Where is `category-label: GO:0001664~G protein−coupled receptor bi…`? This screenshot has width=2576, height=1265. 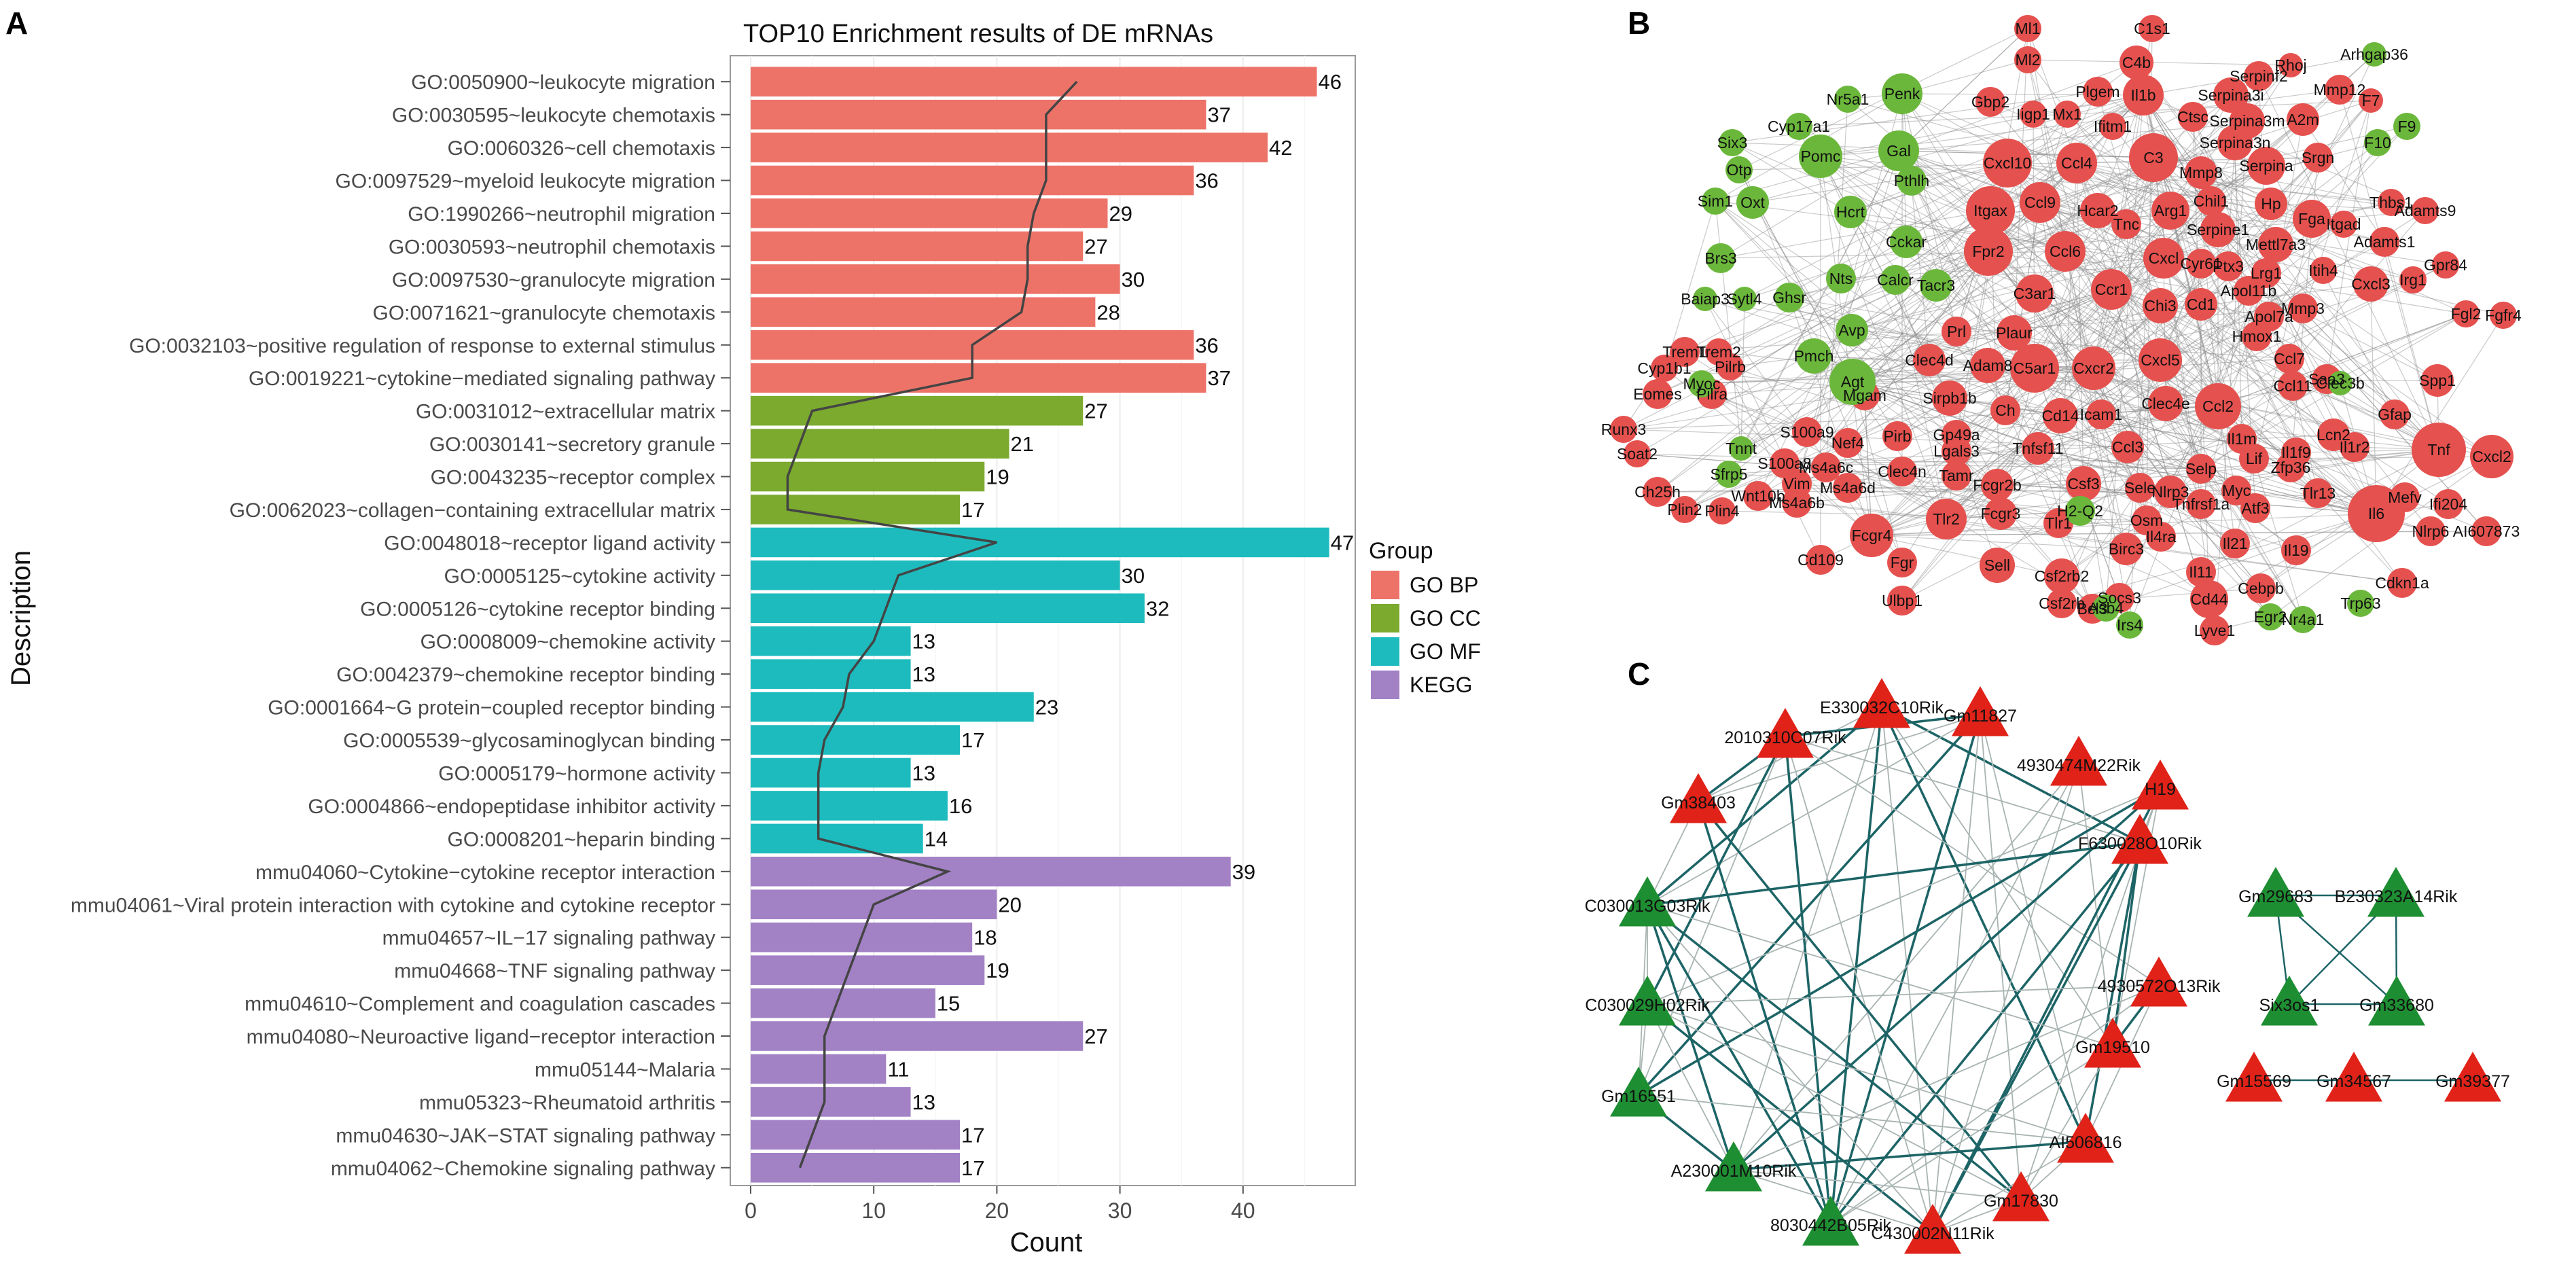 category-label: GO:0001664~G protein−coupled receptor bi… is located at coordinates (492, 708).